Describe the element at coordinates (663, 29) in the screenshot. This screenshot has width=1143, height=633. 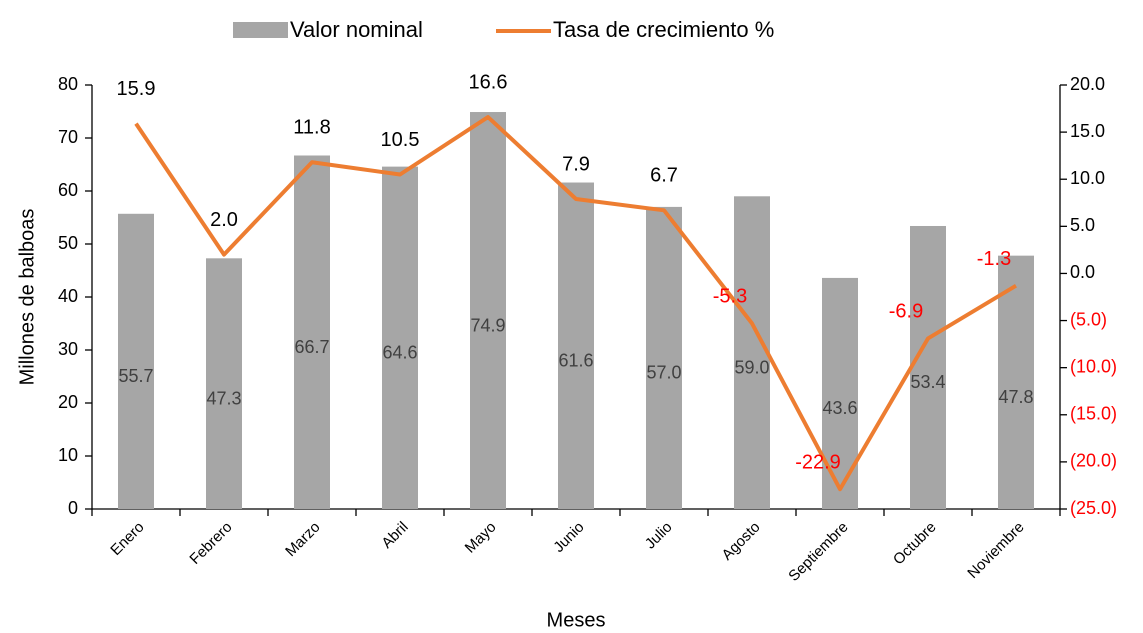
I see `legend-label: Tasa de crecimiento %` at that location.